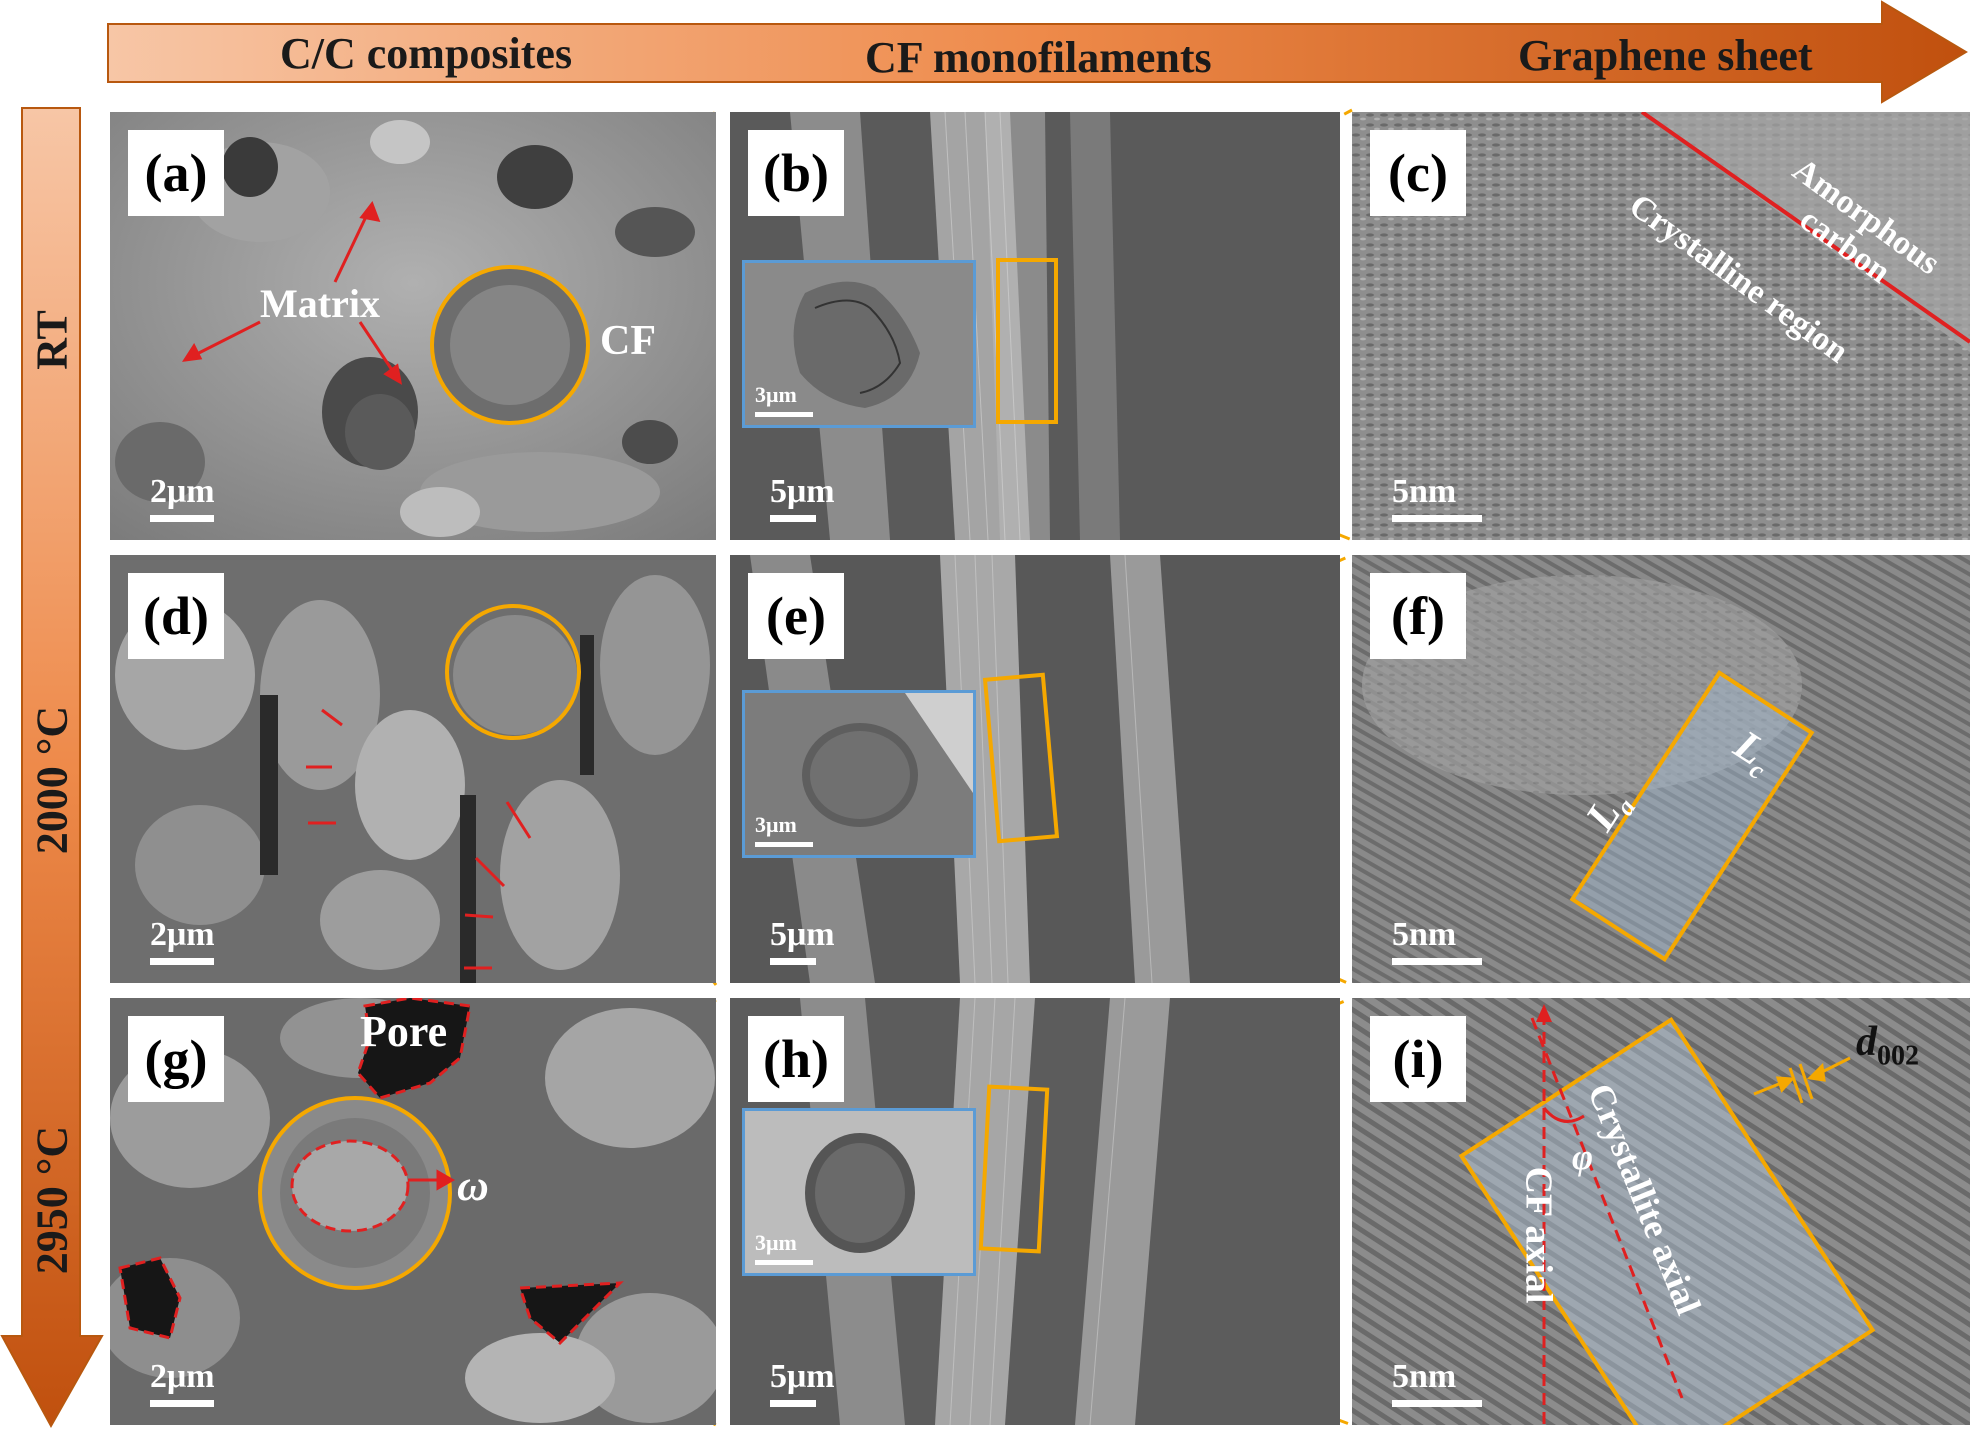 The width and height of the screenshot is (1970, 1430). Describe the element at coordinates (426, 53) in the screenshot. I see `column-header-cc-composites: C/C composites` at that location.